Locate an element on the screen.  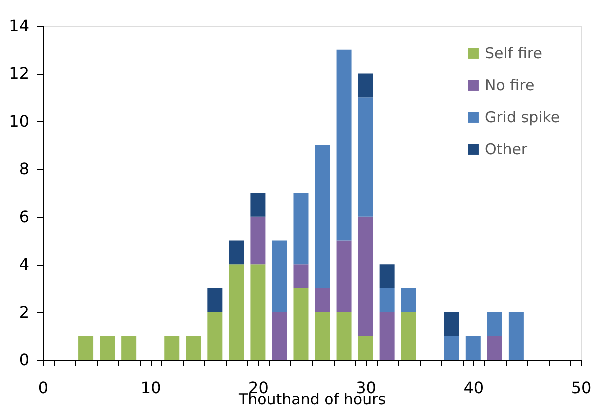
x-tick-label: 0 is located at coordinates (43, 388).